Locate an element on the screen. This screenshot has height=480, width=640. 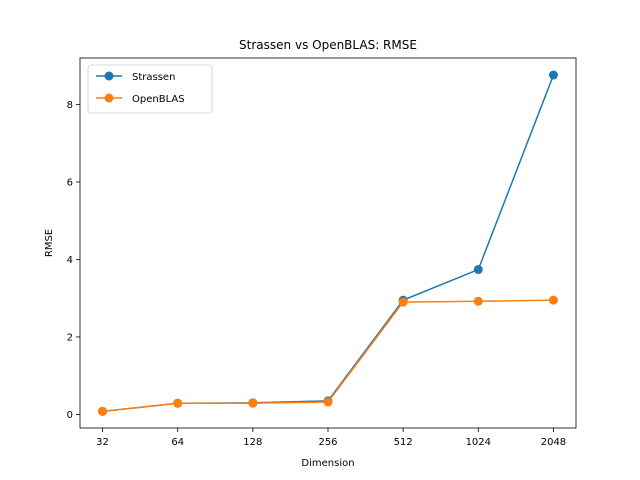
y-tick-label: 2 is located at coordinates (70, 337).